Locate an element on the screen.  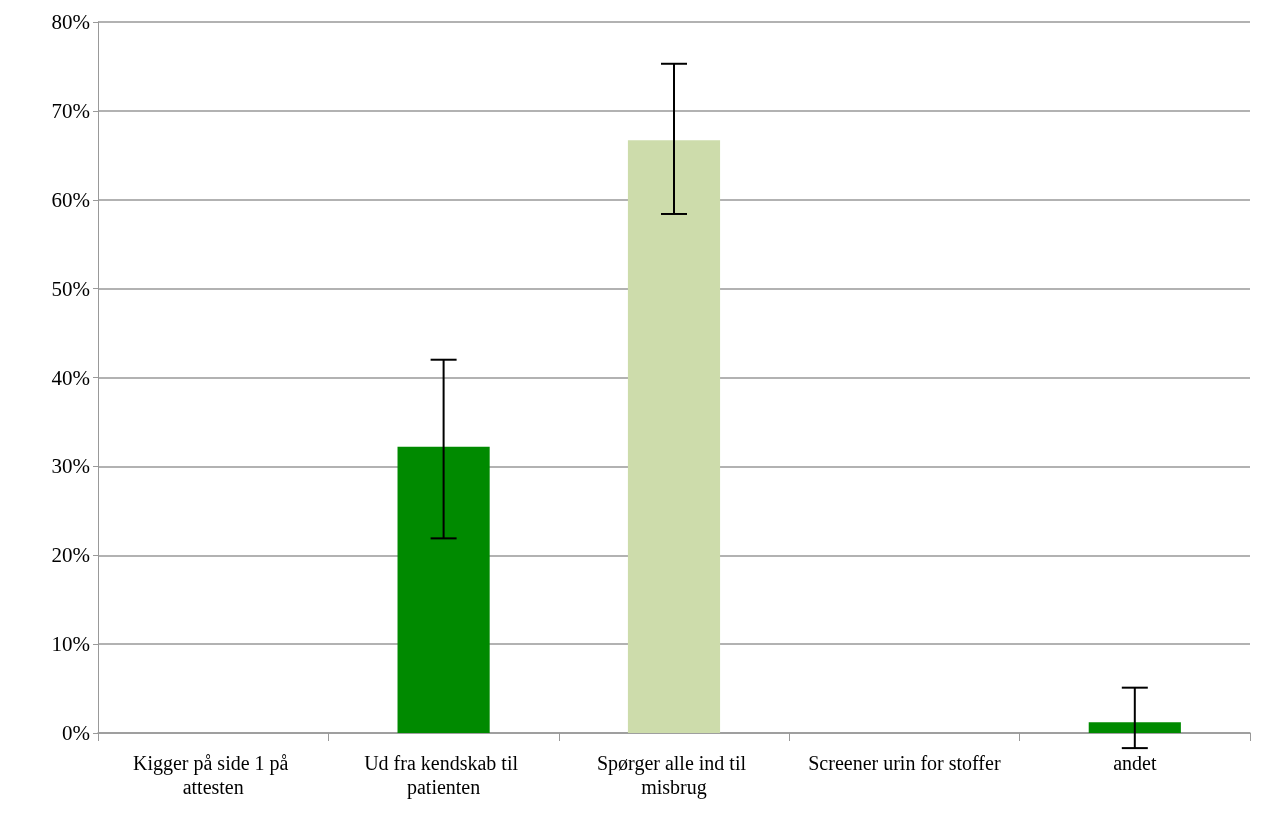
y-tick-label: 70% is located at coordinates (70, 110).